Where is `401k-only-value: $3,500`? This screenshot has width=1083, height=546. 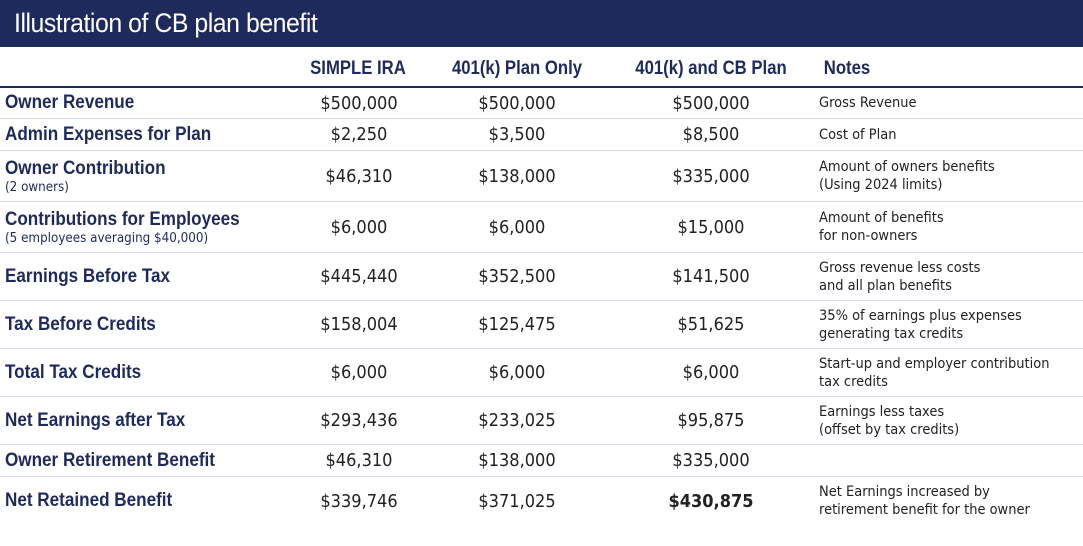 401k-only-value: $3,500 is located at coordinates (517, 134).